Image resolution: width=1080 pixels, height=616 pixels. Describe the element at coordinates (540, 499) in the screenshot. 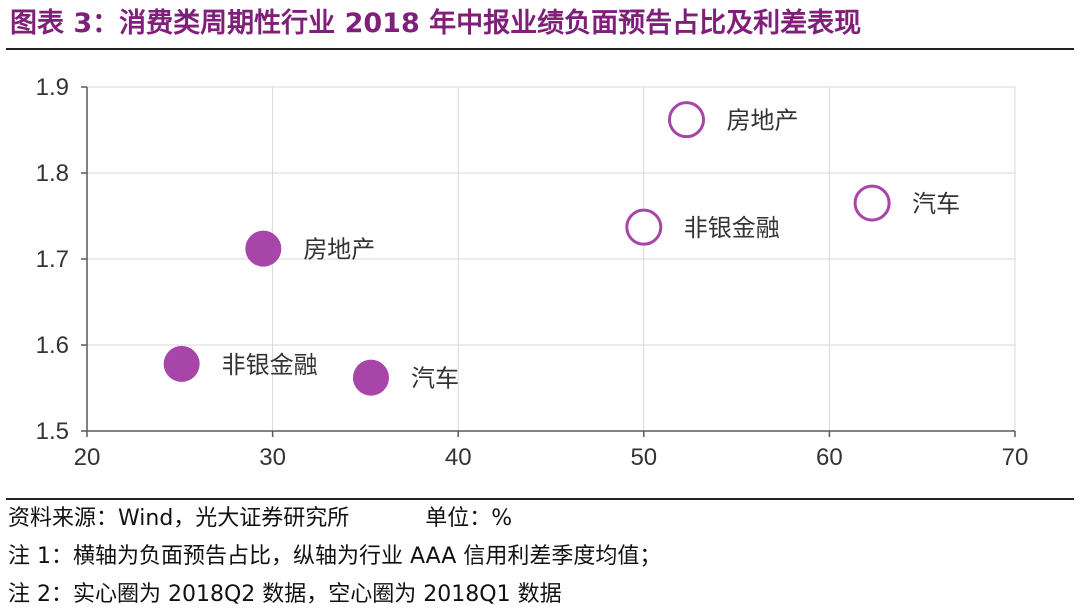

I see `footer-divider` at that location.